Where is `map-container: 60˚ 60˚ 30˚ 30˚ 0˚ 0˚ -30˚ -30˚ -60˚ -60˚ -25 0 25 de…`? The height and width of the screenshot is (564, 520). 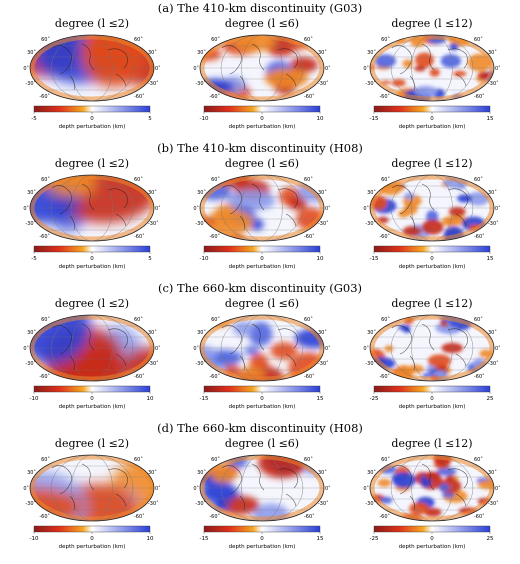 map-container: 60˚ 60˚ 30˚ 30˚ 0˚ 0˚ -30˚ -30˚ -60˚ -60˚ -25 0 25 de… is located at coordinates (432, 505).